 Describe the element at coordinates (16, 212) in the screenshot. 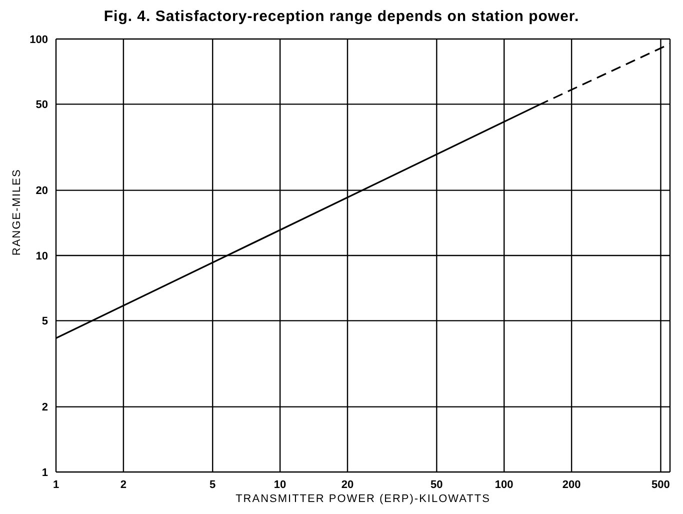

I see `y-axis-title: RANGE-MILES` at that location.